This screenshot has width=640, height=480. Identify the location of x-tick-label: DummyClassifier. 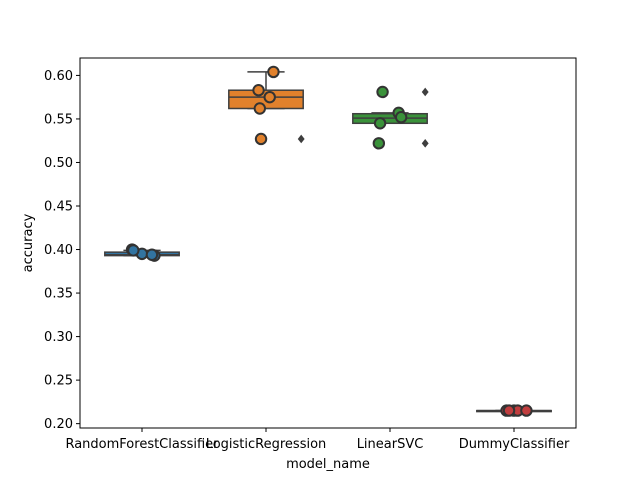
(514, 444).